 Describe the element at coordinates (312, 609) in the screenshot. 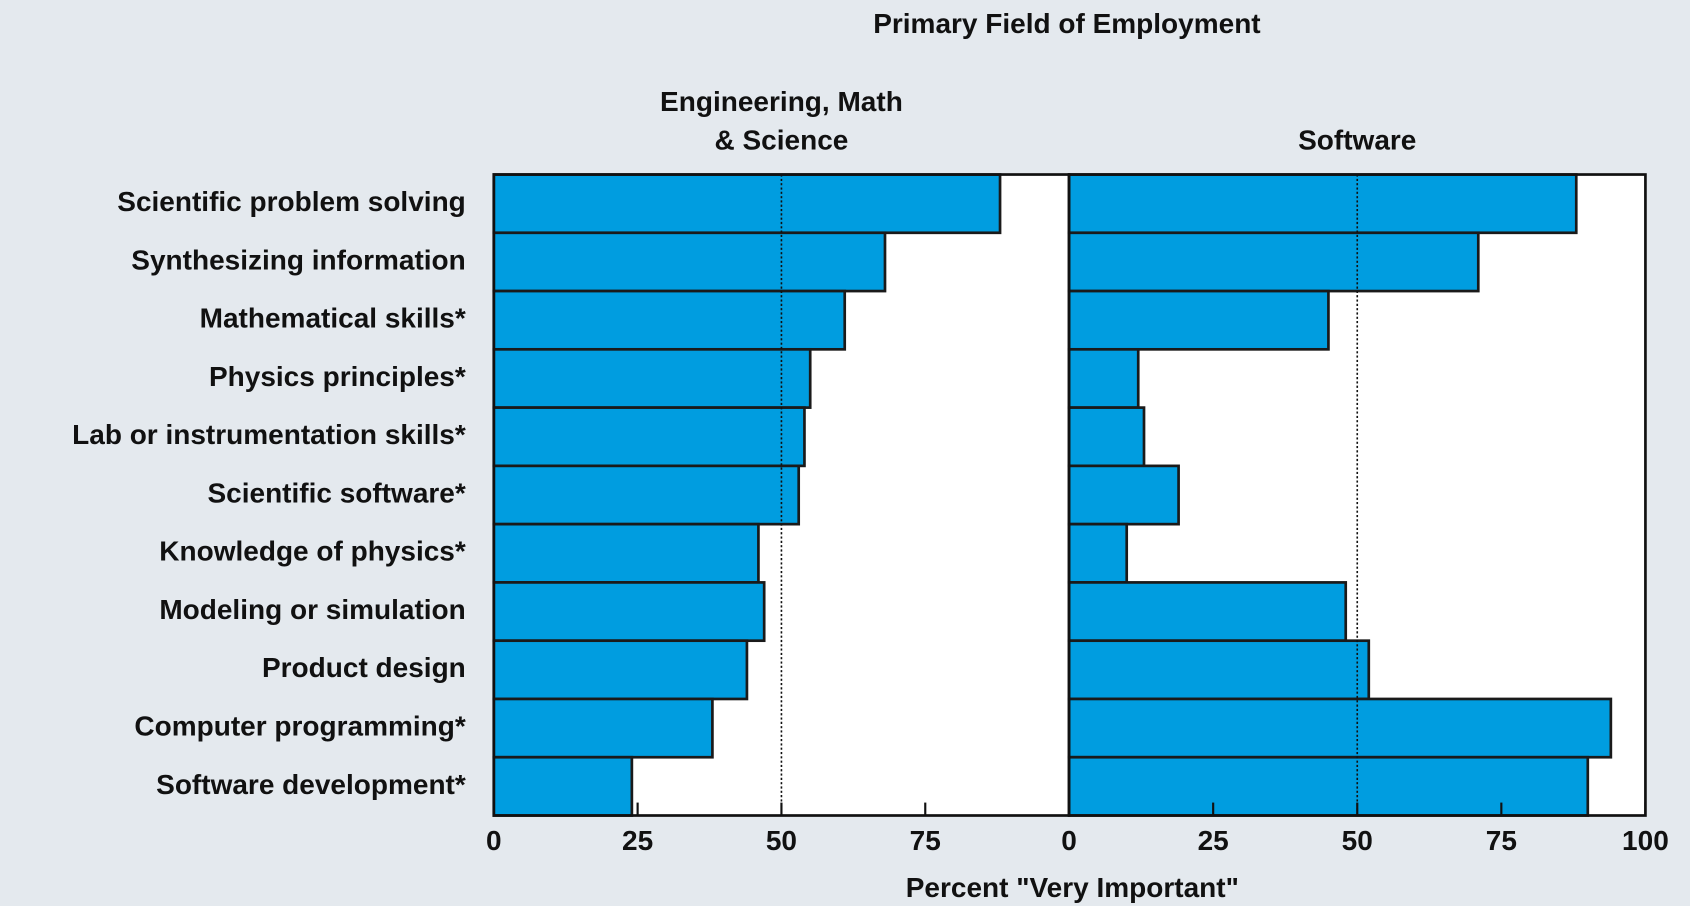

I see `category-label: Modeling or simulation` at that location.